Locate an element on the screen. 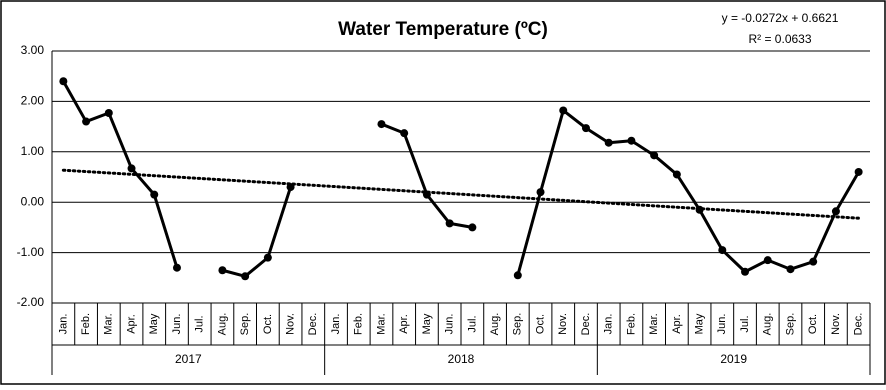 The image size is (886, 390). trend-r2: R² = 0.0633 is located at coordinates (779, 39).